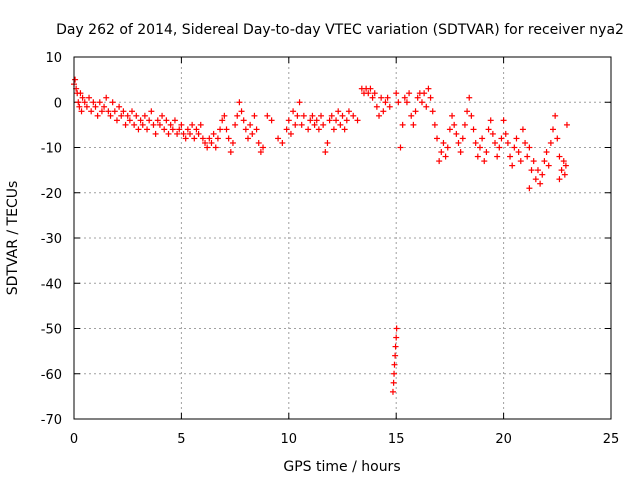 This screenshot has height=480, width=640. What do you see at coordinates (503, 439) in the screenshot?
I see `x-tick-label: 20` at bounding box center [503, 439].